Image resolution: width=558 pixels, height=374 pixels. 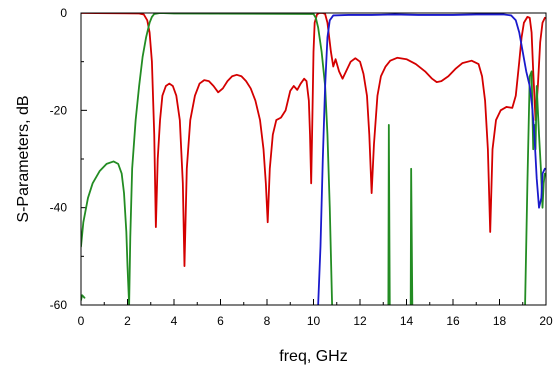 What do you see at coordinates (127, 321) in the screenshot?
I see `x-tick-label: 2` at bounding box center [127, 321].